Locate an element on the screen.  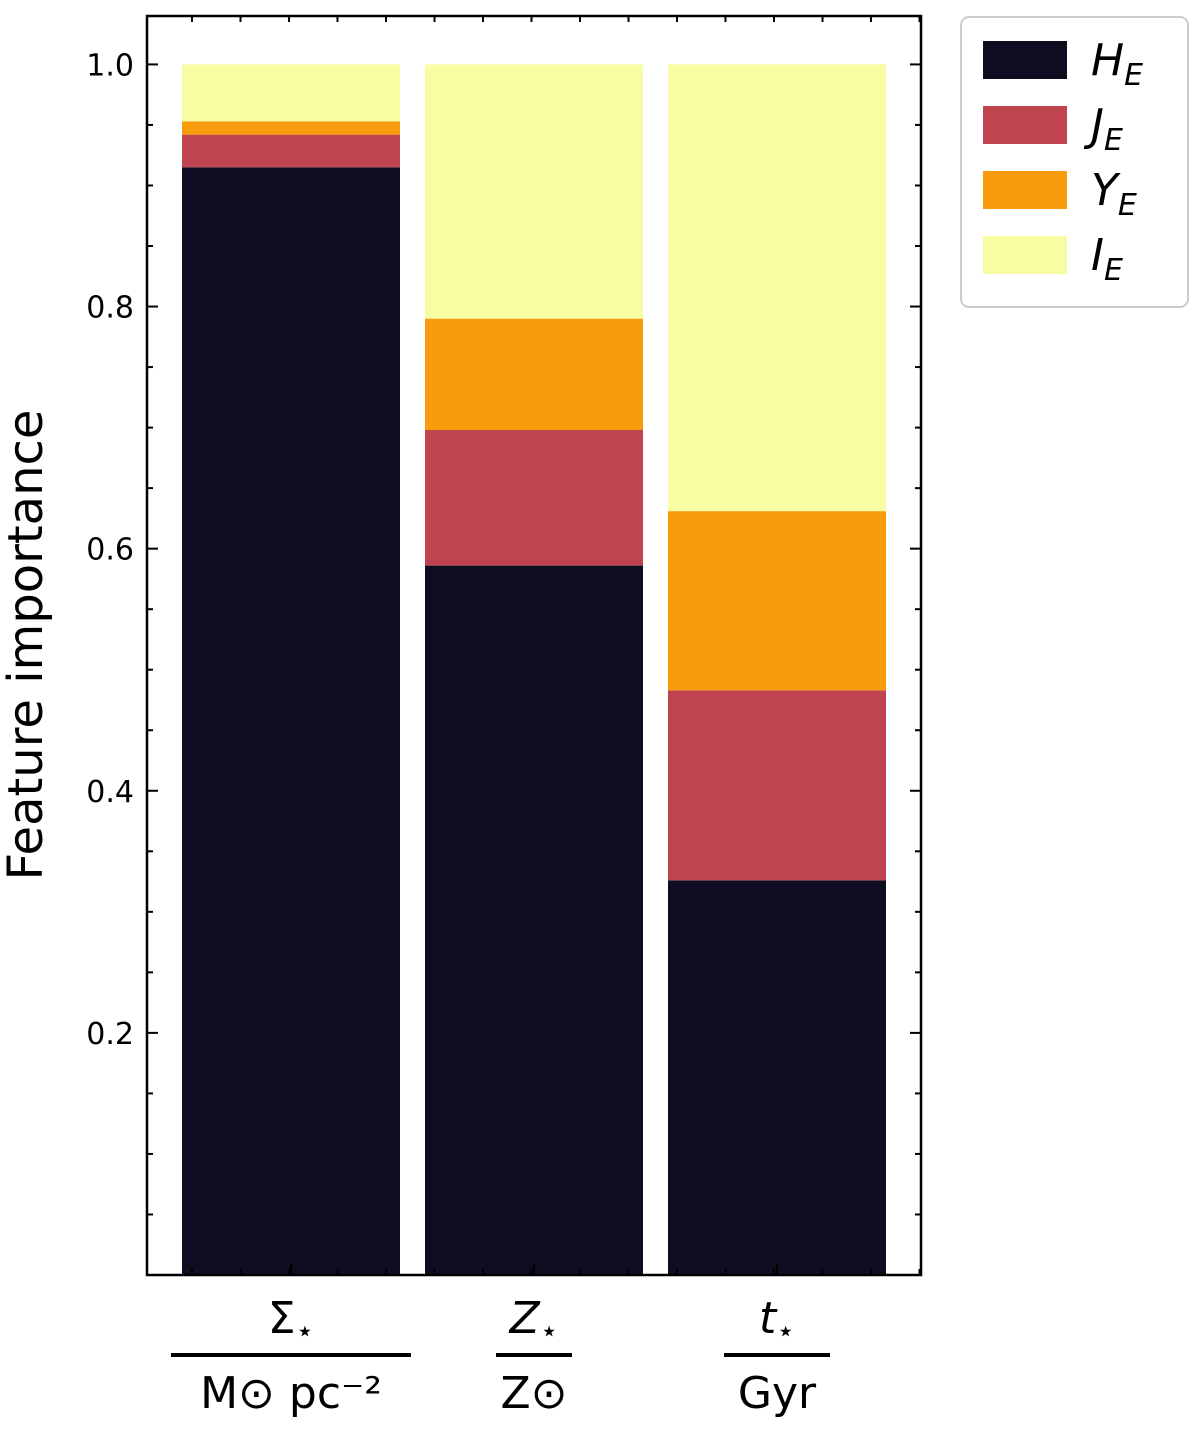
legend-swatch-h is located at coordinates (1025, 60).